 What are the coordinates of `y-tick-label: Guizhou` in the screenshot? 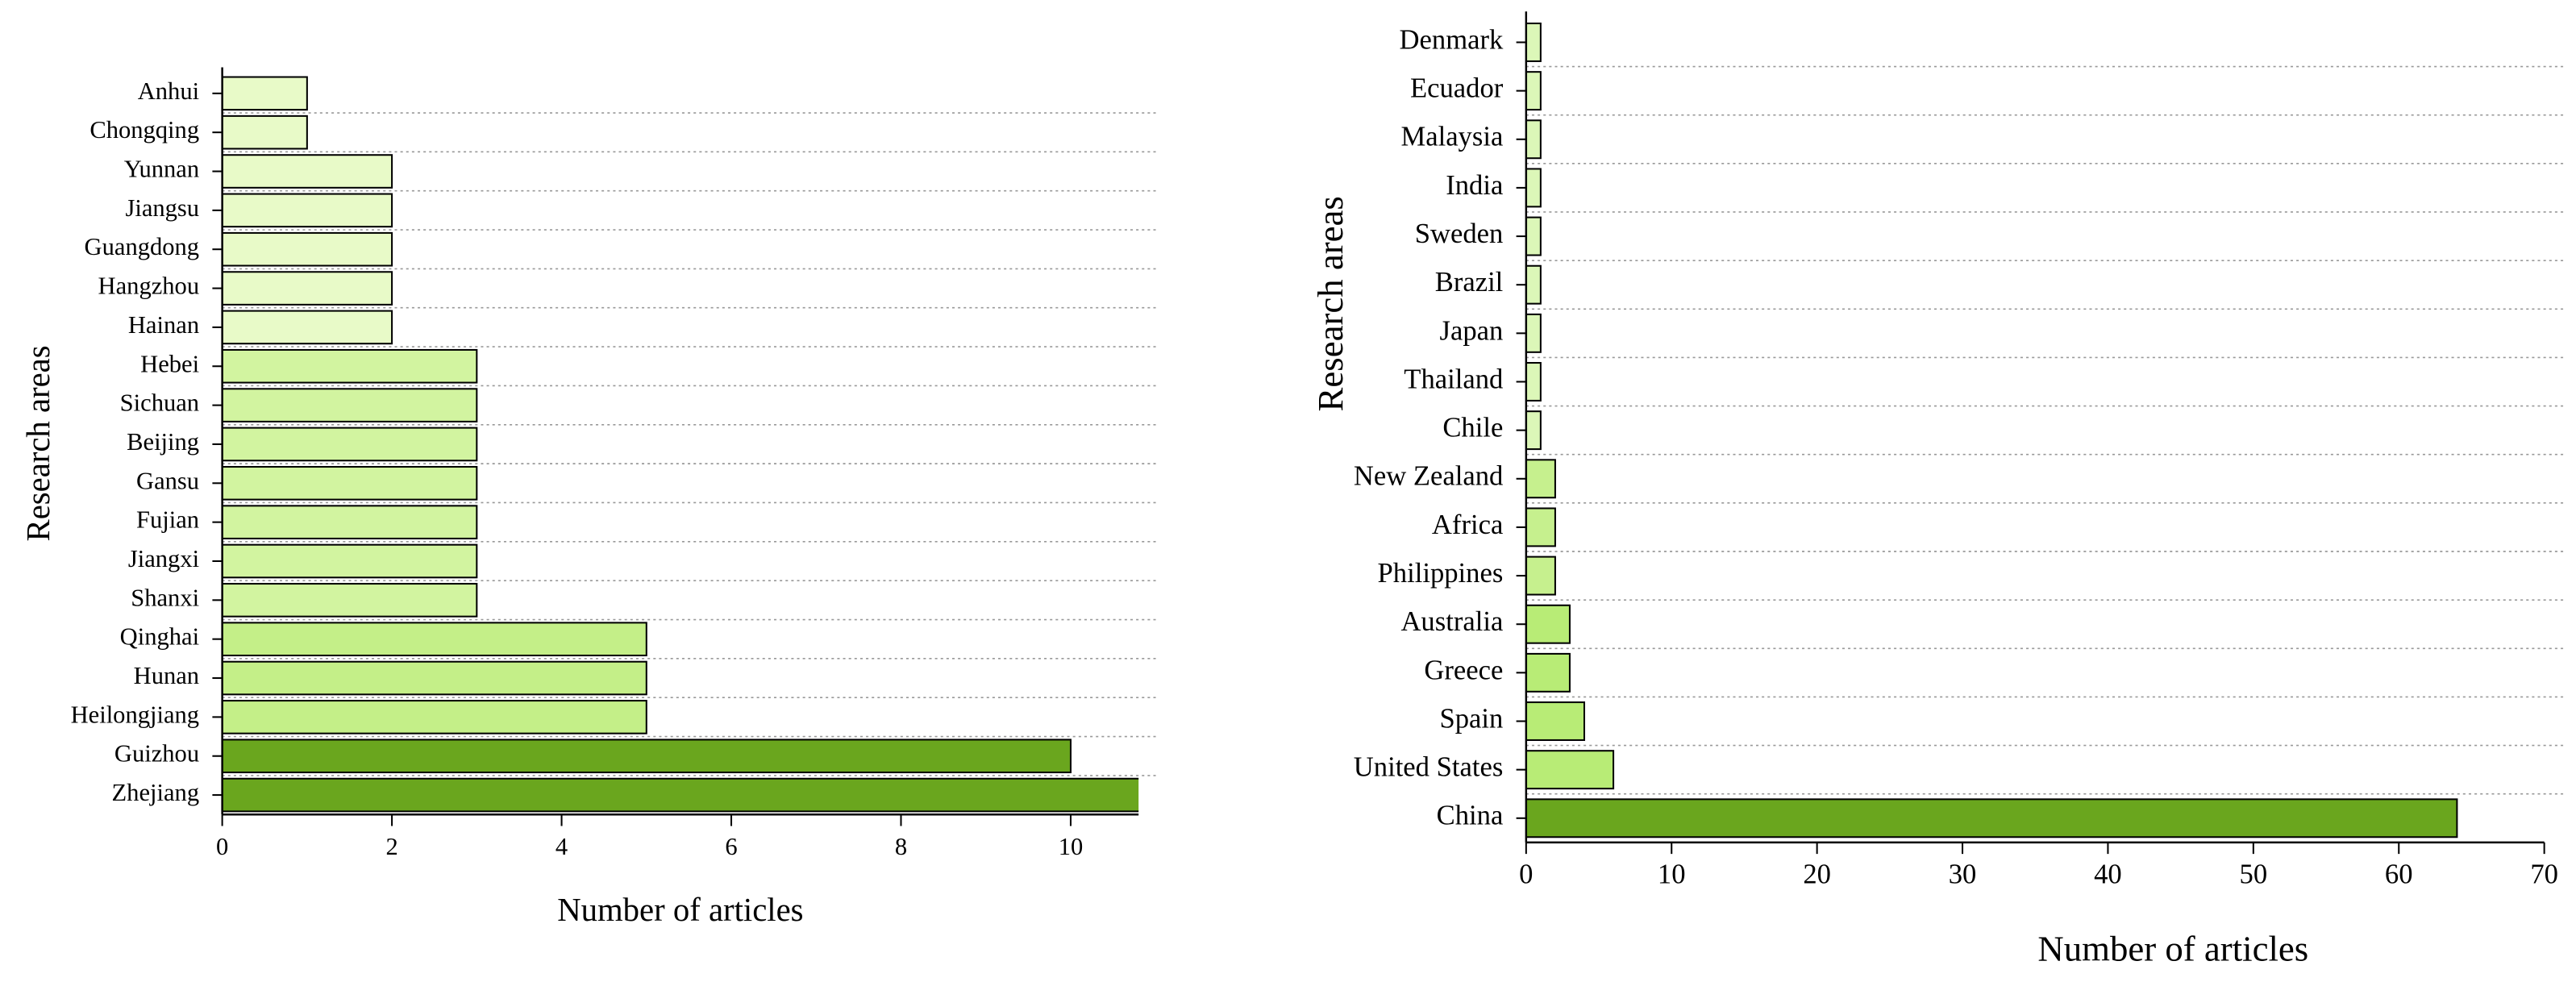 It's located at (156, 754).